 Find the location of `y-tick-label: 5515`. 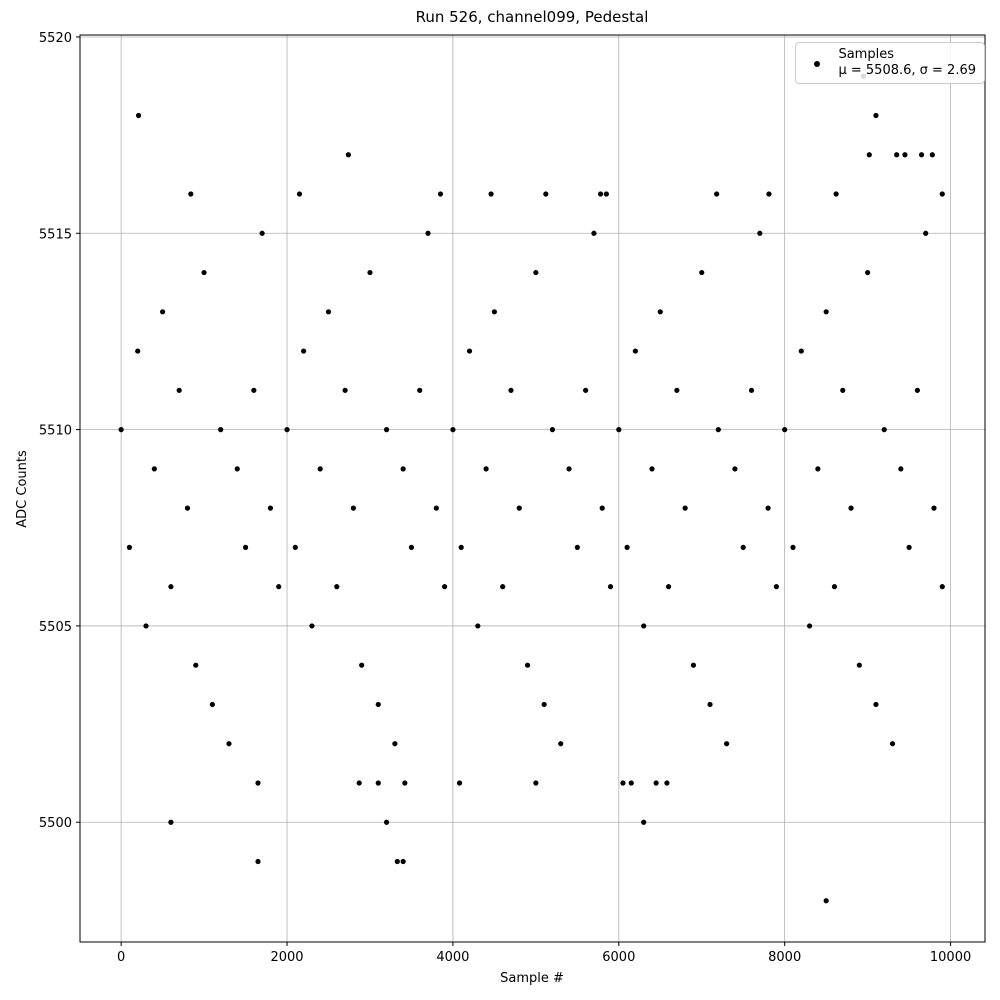

y-tick-label: 5515 is located at coordinates (55, 234).